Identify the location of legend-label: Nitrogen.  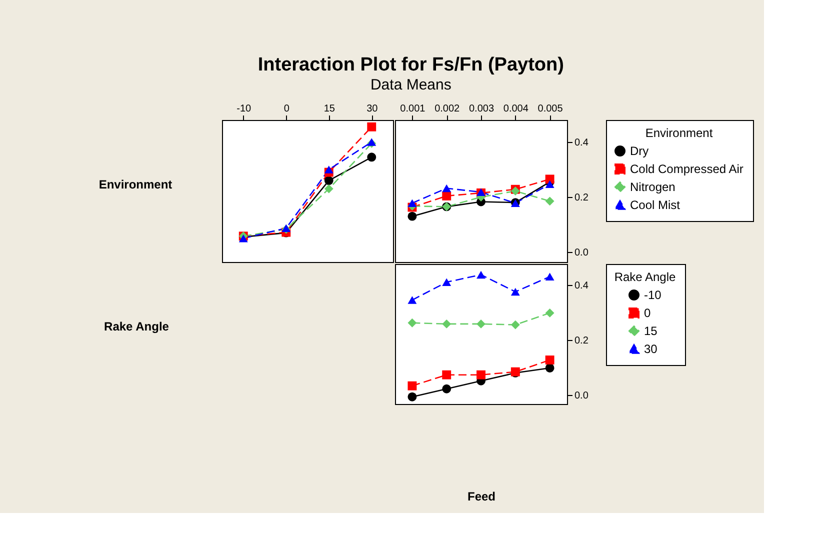
(653, 187).